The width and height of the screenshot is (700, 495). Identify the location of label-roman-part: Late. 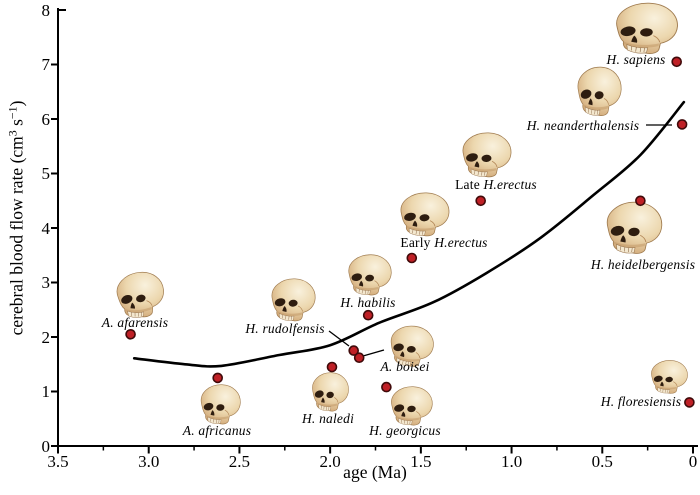
(469, 184).